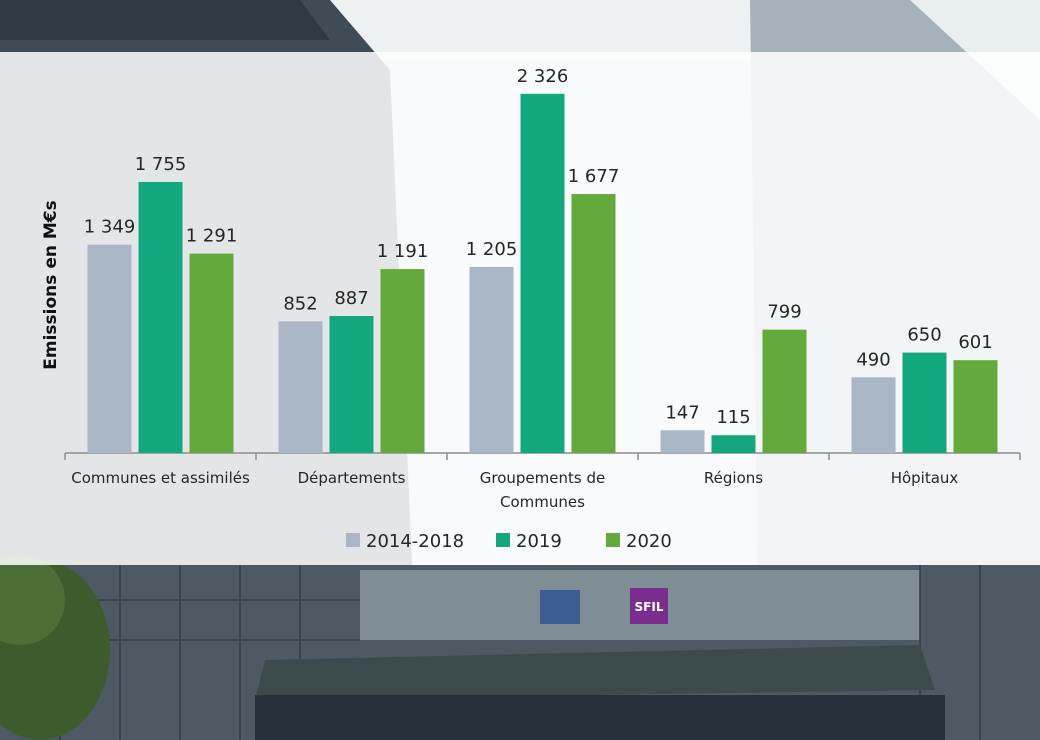 This screenshot has height=740, width=1040. Describe the element at coordinates (733, 478) in the screenshot. I see `category-label: Régions` at that location.